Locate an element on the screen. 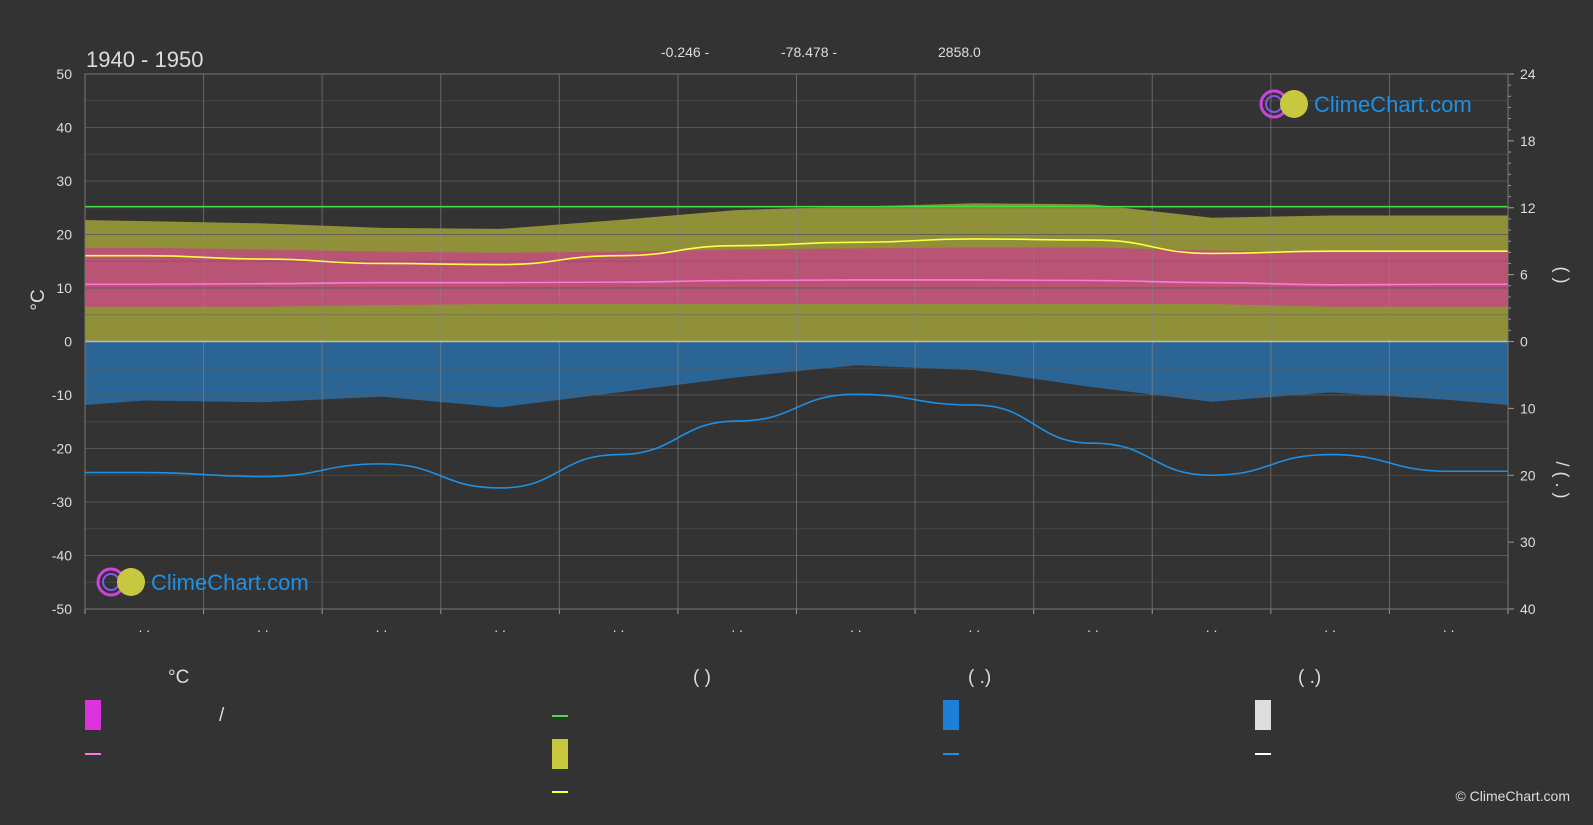 The width and height of the screenshot is (1593, 825). right-top-tick-label: 6 is located at coordinates (1524, 275).